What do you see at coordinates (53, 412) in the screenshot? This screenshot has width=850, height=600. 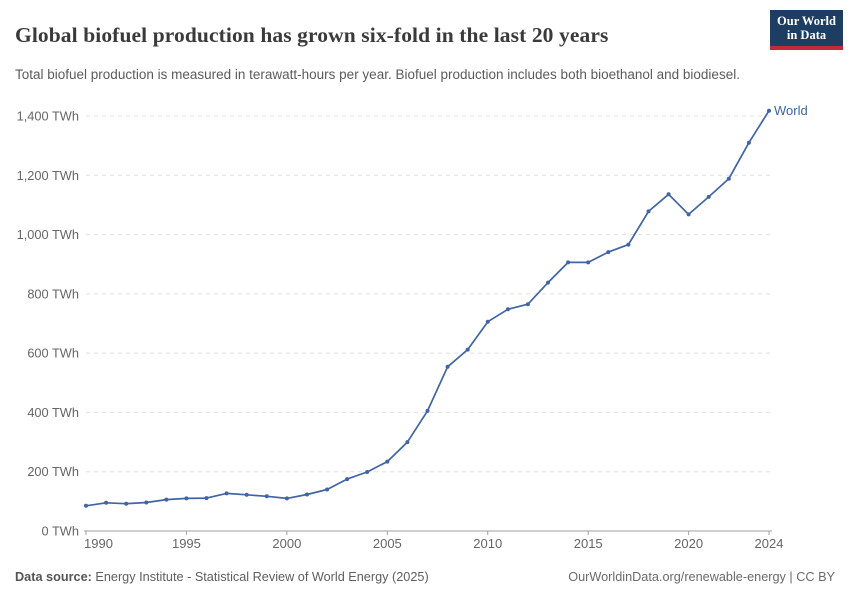 I see `y-axis-tick-label: 400 TWh` at bounding box center [53, 412].